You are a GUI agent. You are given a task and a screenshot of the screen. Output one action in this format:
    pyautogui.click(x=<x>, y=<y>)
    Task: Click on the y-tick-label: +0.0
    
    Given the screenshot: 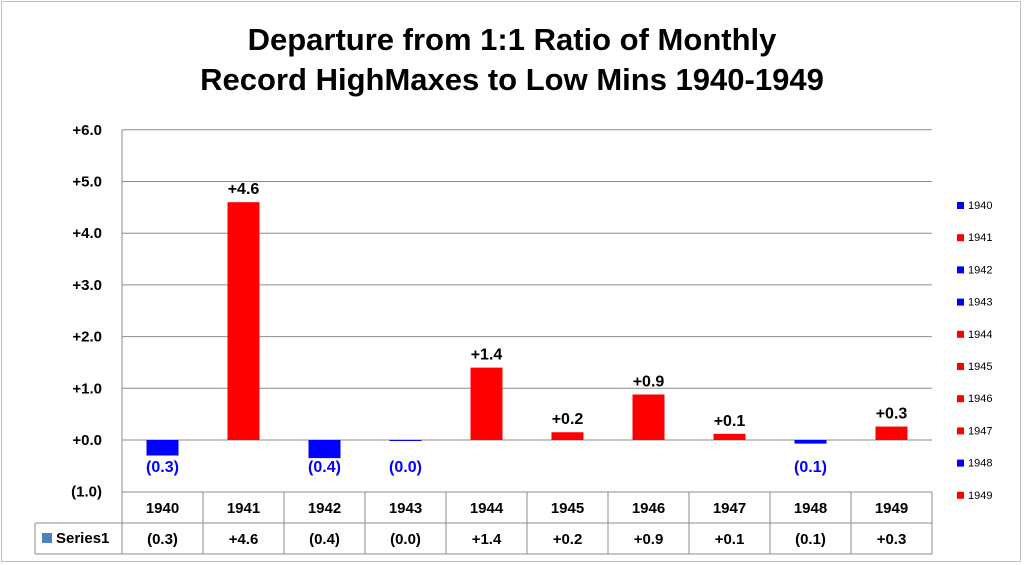 What is the action you would take?
    pyautogui.click(x=87, y=440)
    